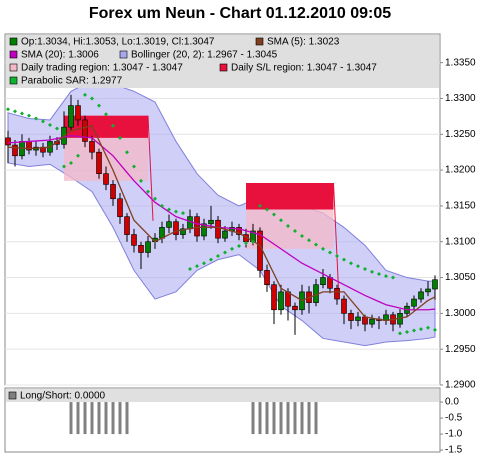 This screenshot has height=457, width=480. I want to click on y-tick-label: 1.3150, so click(460, 206).